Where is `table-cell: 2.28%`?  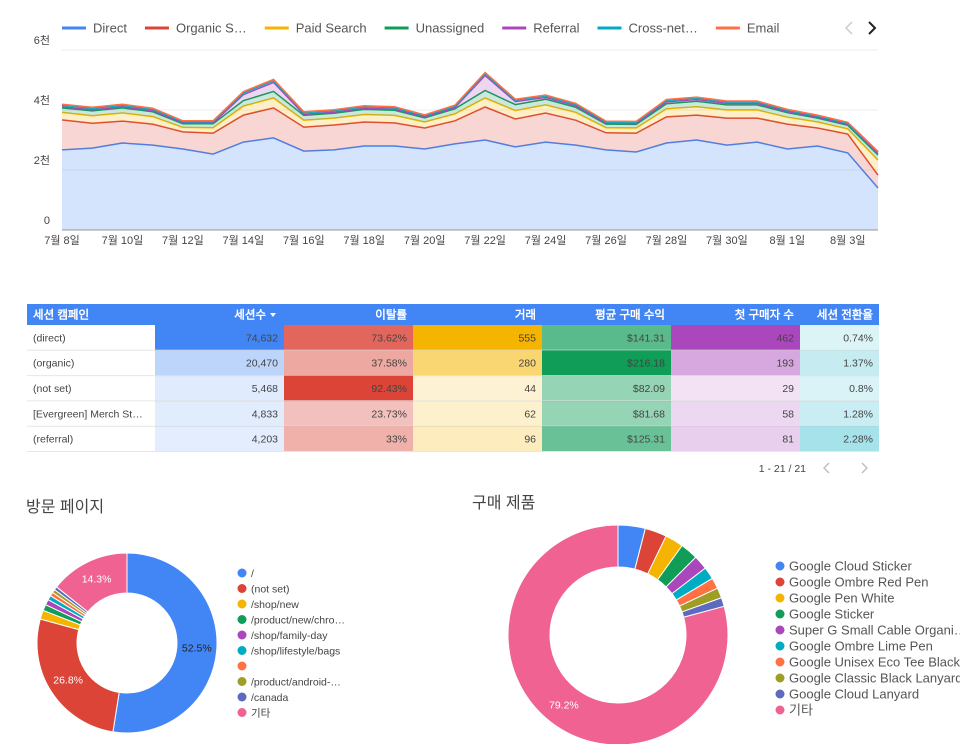 table-cell: 2.28% is located at coordinates (858, 440).